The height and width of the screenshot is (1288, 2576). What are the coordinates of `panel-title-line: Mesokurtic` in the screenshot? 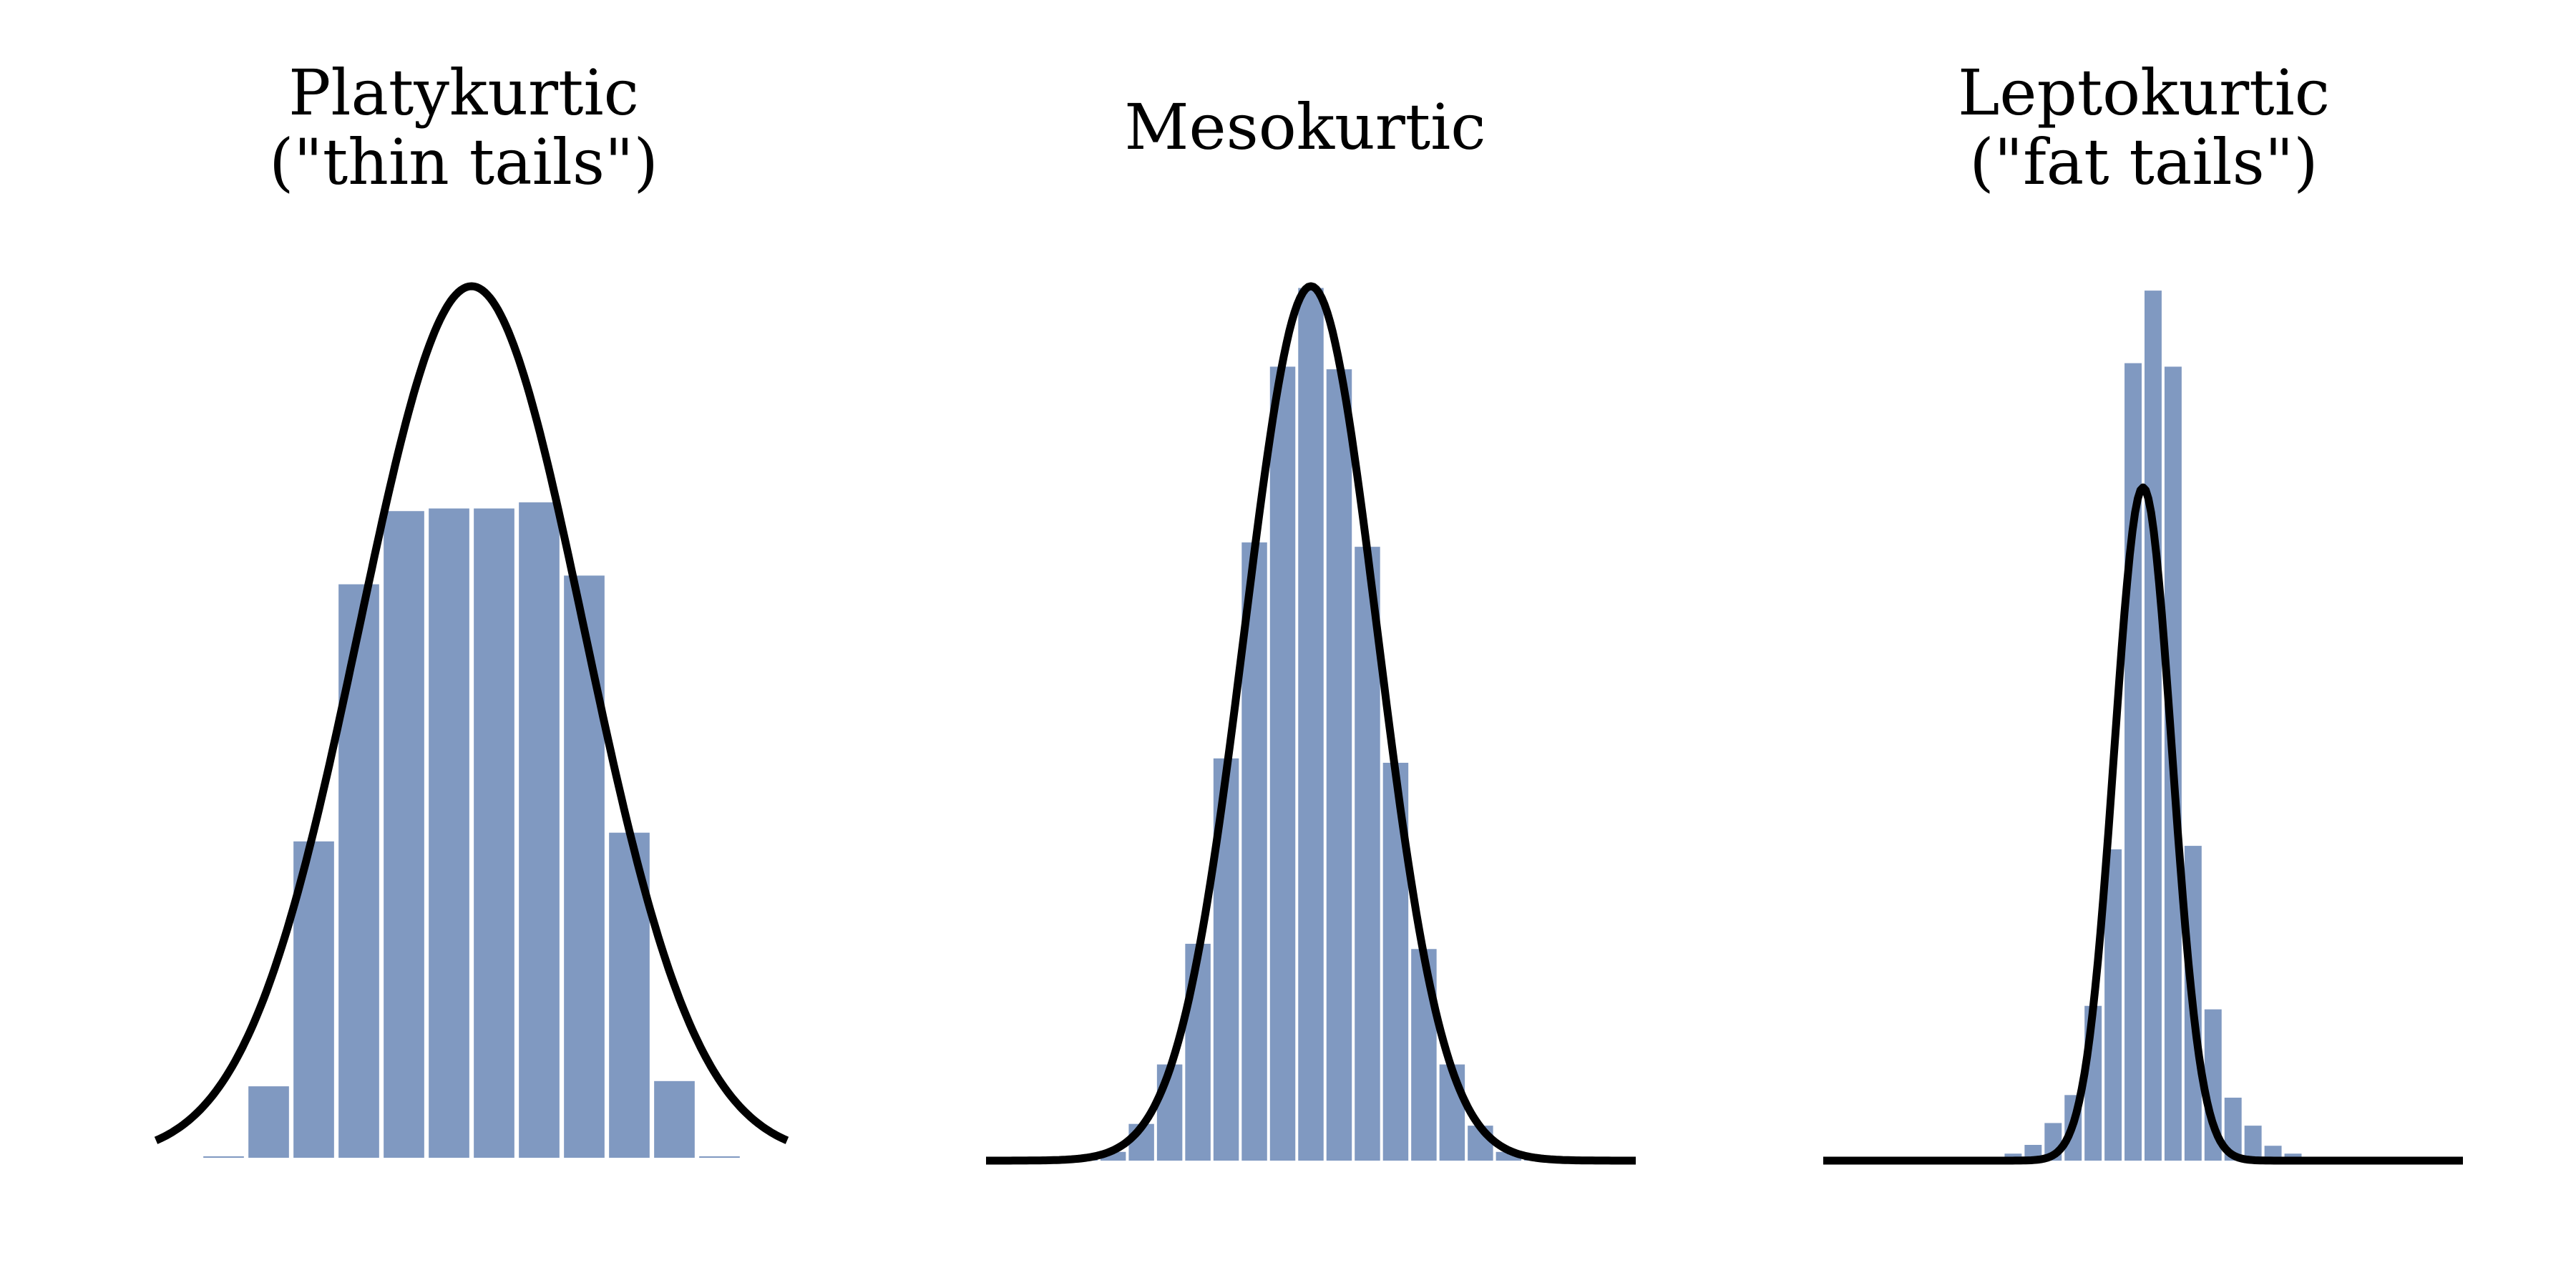 It's located at (1304, 127).